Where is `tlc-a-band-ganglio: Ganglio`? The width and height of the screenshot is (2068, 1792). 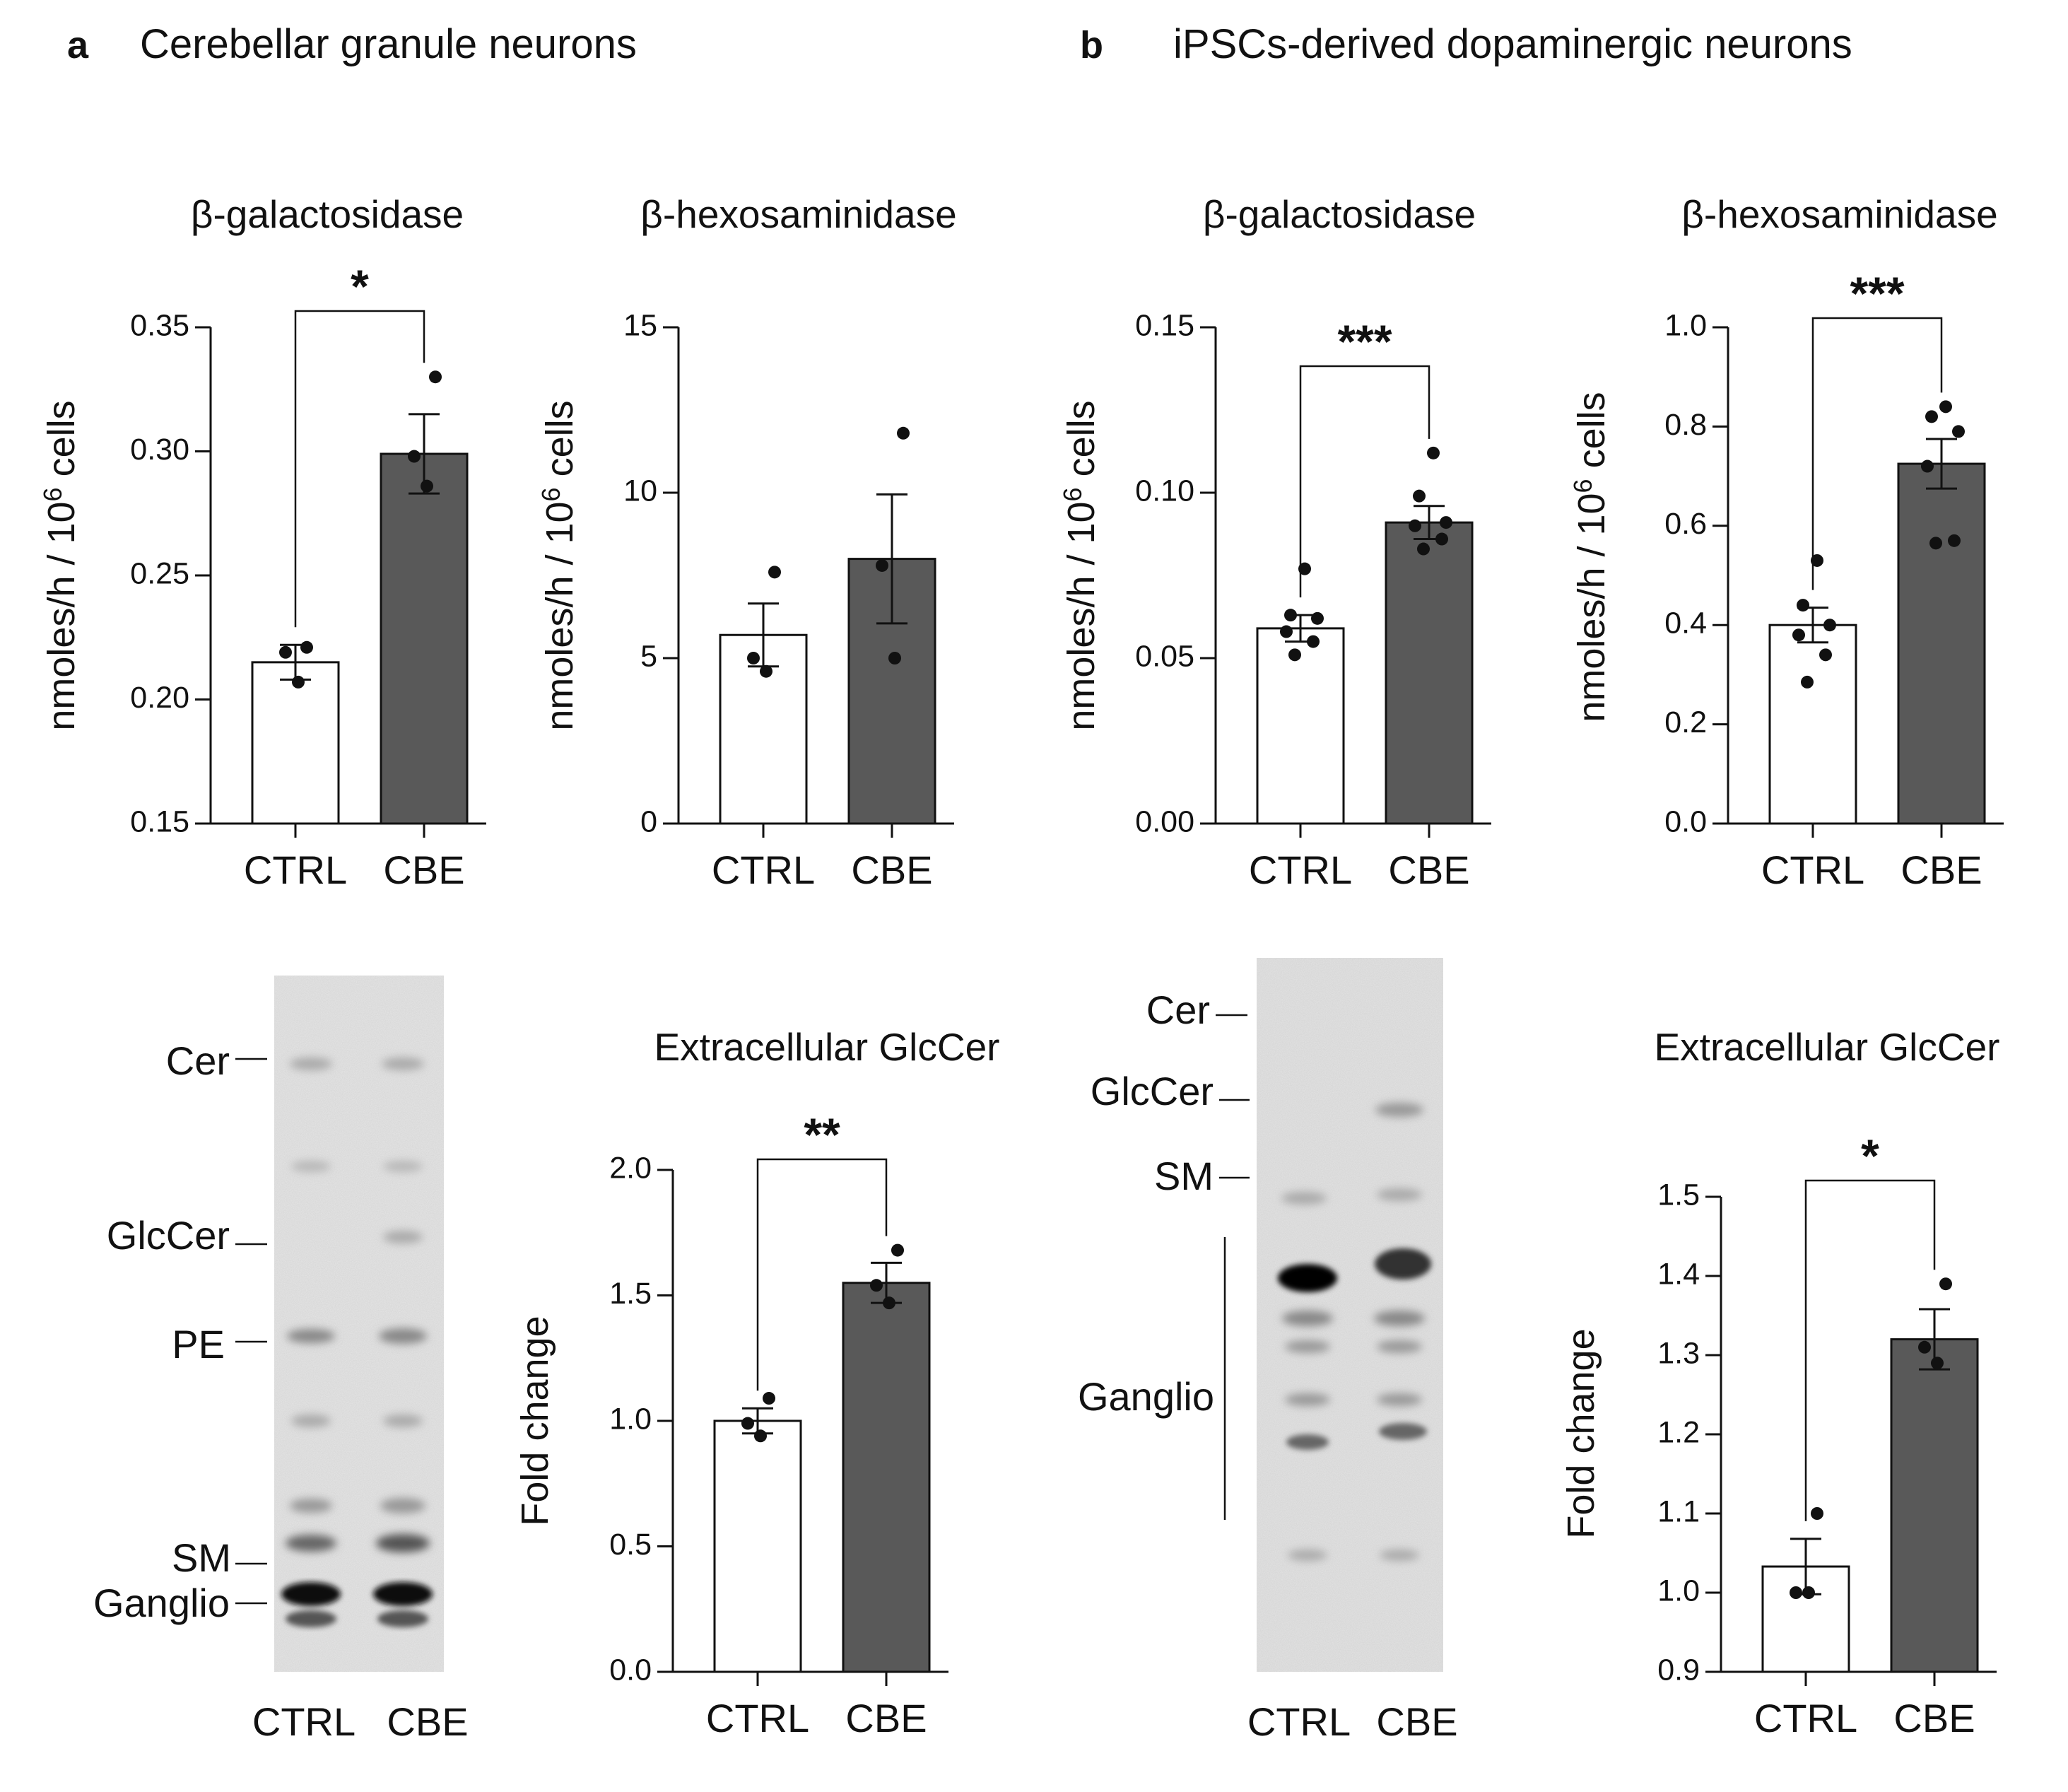
tlc-a-band-ganglio: Ganglio is located at coordinates (161, 1603).